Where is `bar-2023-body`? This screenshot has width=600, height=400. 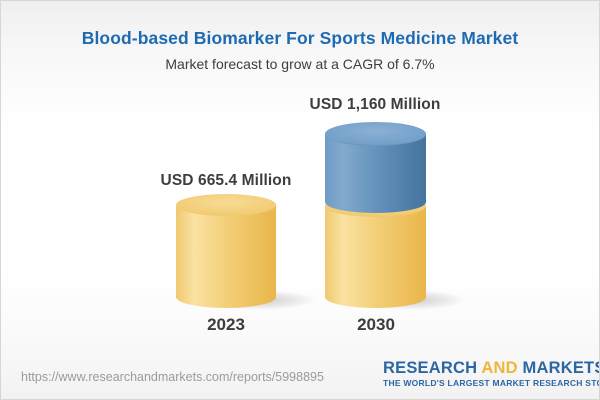 bar-2023-body is located at coordinates (226, 256).